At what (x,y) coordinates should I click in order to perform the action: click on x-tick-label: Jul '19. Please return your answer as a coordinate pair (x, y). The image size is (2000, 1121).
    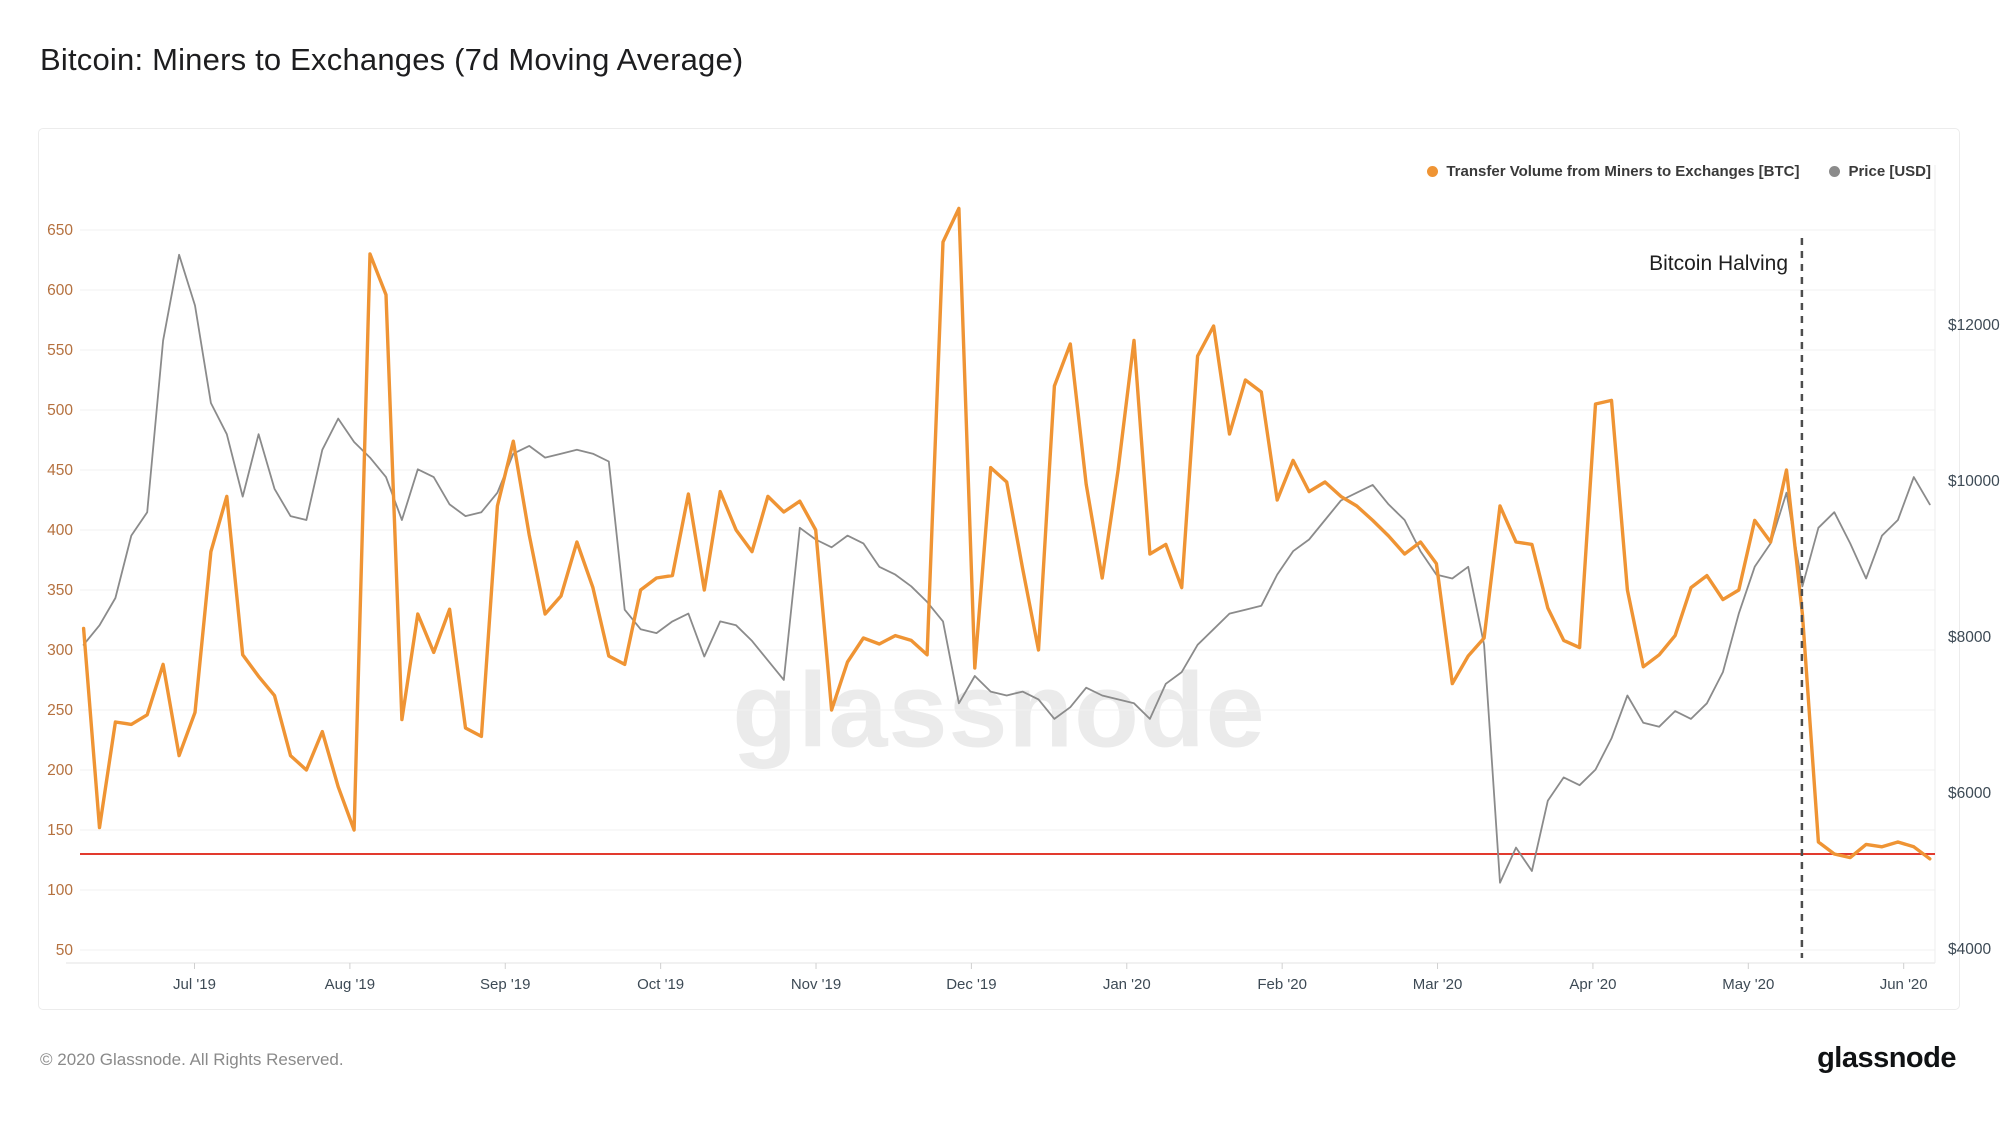
    Looking at the image, I should click on (194, 984).